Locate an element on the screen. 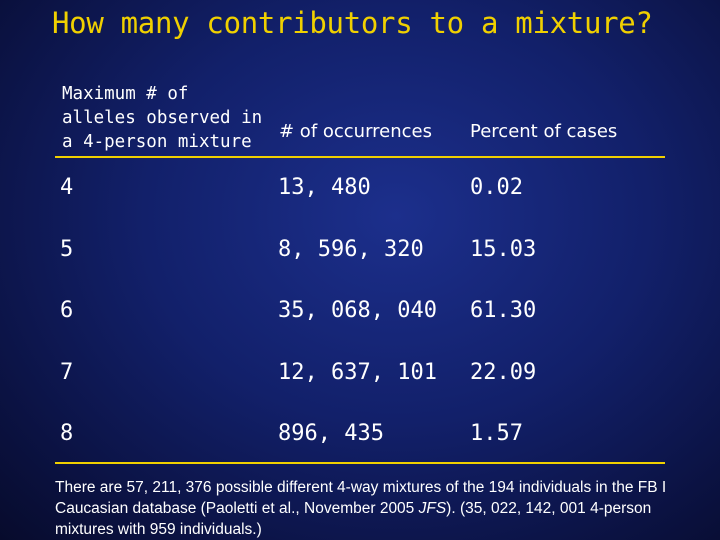  cell-alleles: 4 is located at coordinates (67, 187).